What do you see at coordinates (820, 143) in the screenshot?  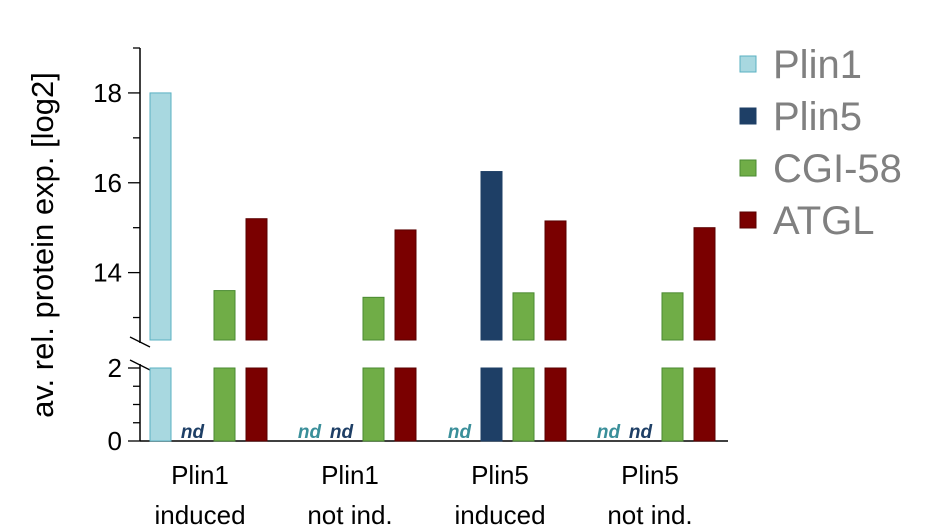 I see `legend: Plin1 Plin5 CGI-58 ATGL` at bounding box center [820, 143].